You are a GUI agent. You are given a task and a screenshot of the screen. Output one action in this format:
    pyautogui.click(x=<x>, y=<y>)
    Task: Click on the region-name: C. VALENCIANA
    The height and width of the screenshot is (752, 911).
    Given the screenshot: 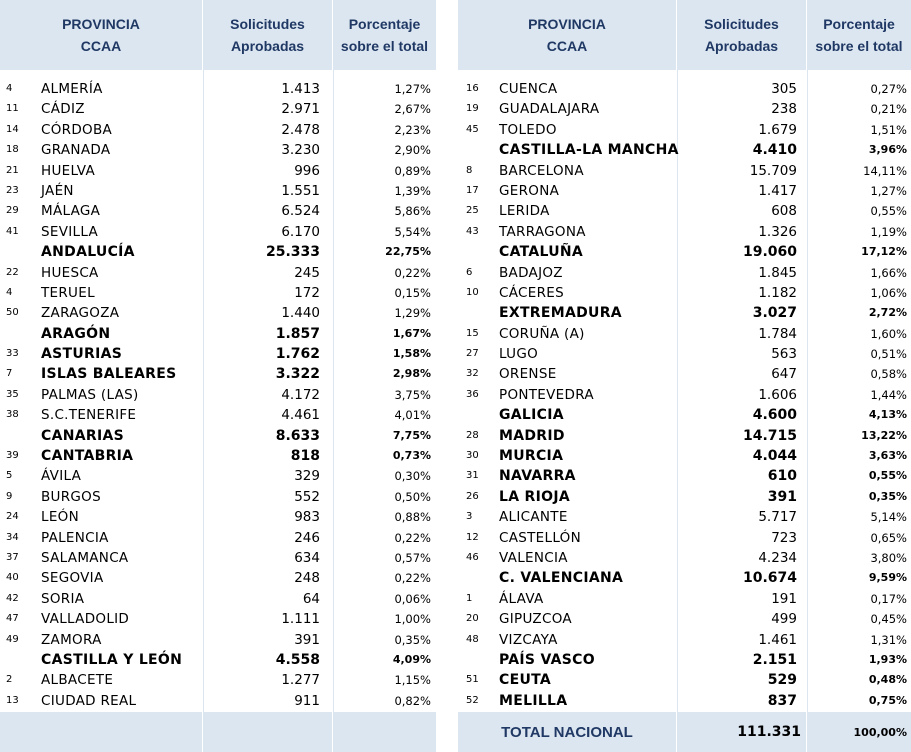 What is the action you would take?
    pyautogui.click(x=561, y=578)
    